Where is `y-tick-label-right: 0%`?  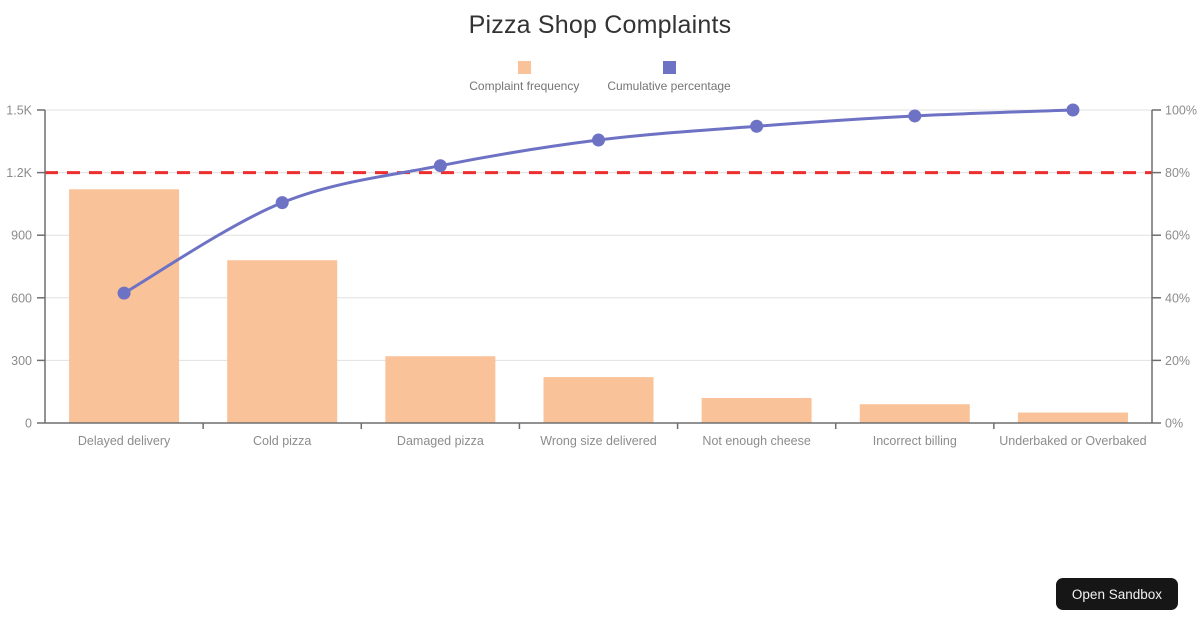 y-tick-label-right: 0% is located at coordinates (1174, 424).